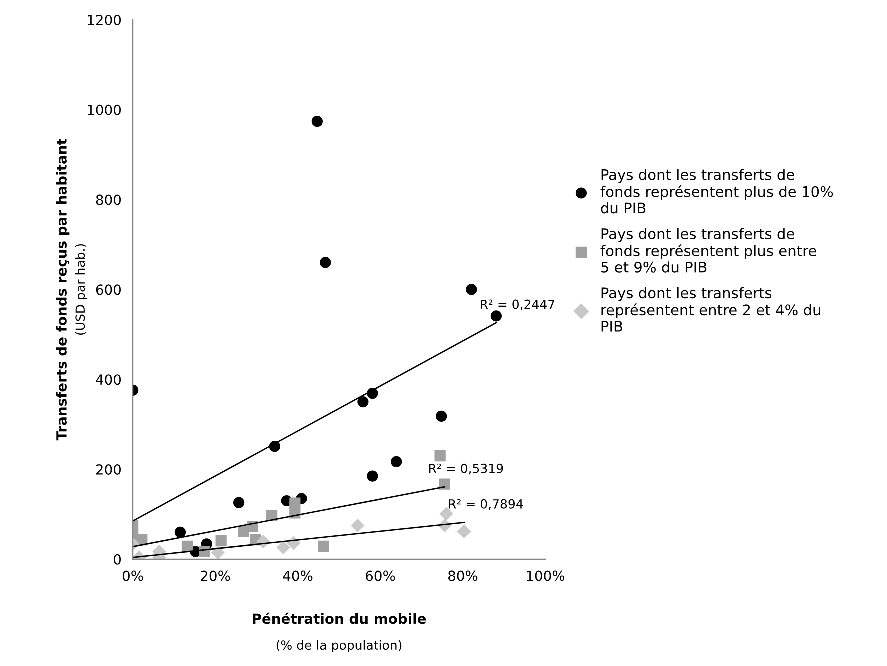 This screenshot has width=887, height=666. Describe the element at coordinates (463, 576) in the screenshot. I see `x-tick-label: 80%` at that location.